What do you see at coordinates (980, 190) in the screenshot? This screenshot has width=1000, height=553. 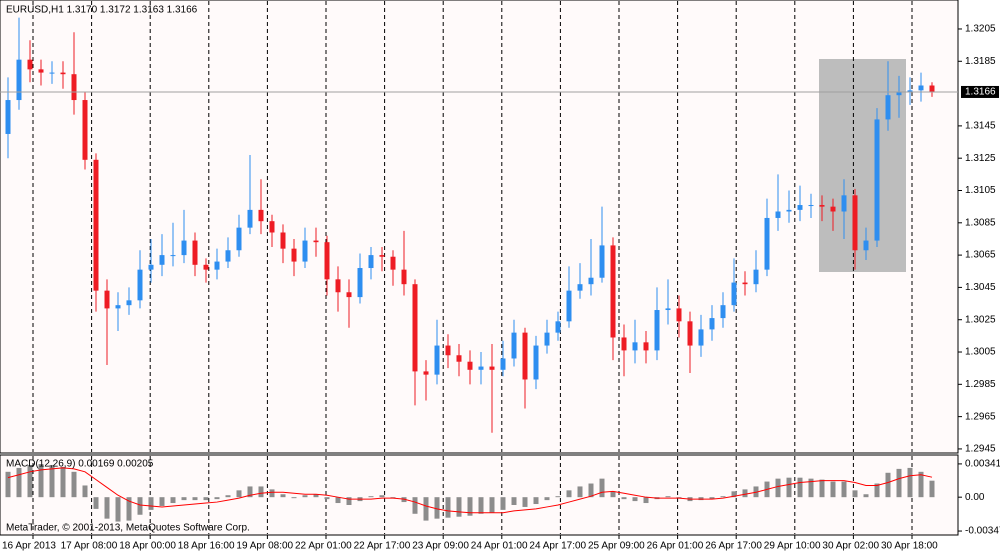 I see `y-tick-label: 1.3105` at bounding box center [980, 190].